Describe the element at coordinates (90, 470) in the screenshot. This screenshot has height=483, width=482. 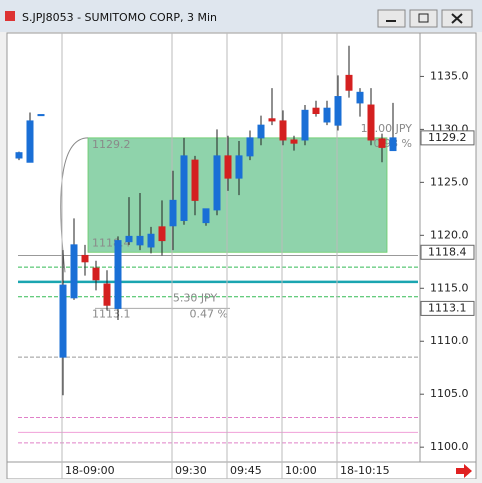
I see `x-tick-label: 18-09:00` at that location.